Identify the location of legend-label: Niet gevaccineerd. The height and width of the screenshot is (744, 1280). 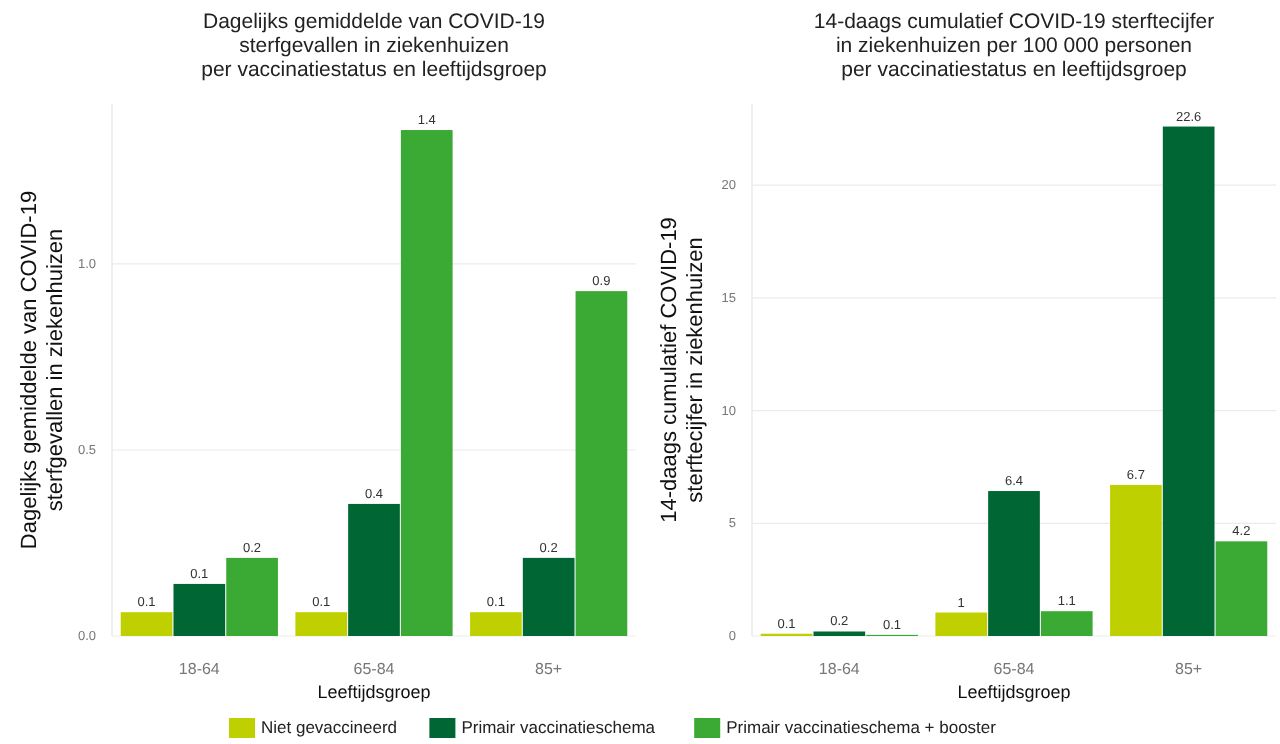
(329, 727).